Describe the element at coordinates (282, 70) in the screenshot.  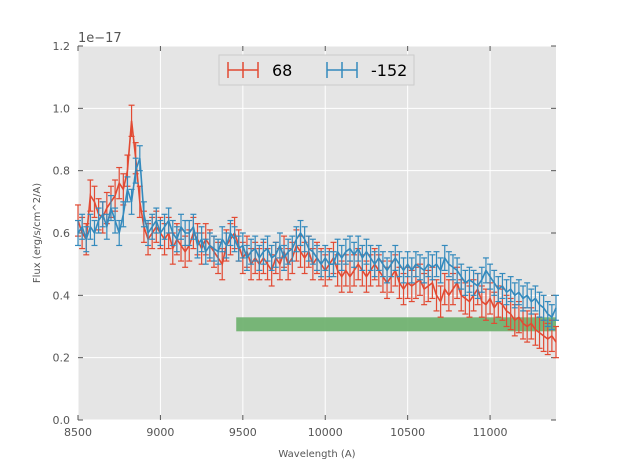
I see `legend-label-68: 68` at that location.